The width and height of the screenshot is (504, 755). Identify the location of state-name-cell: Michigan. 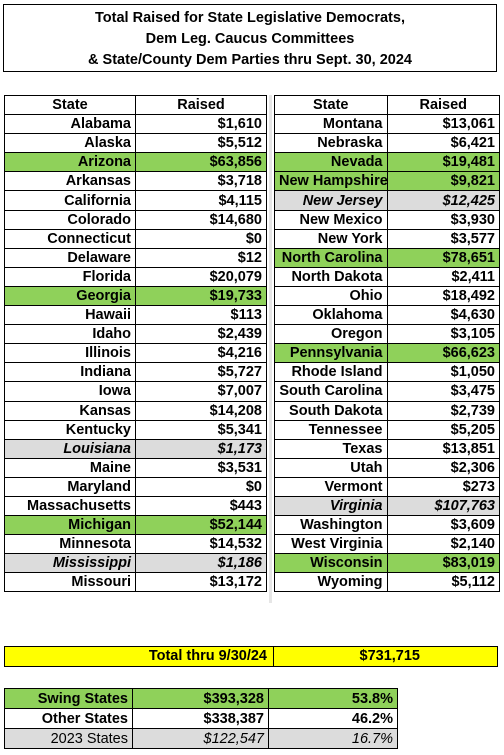
(70, 525).